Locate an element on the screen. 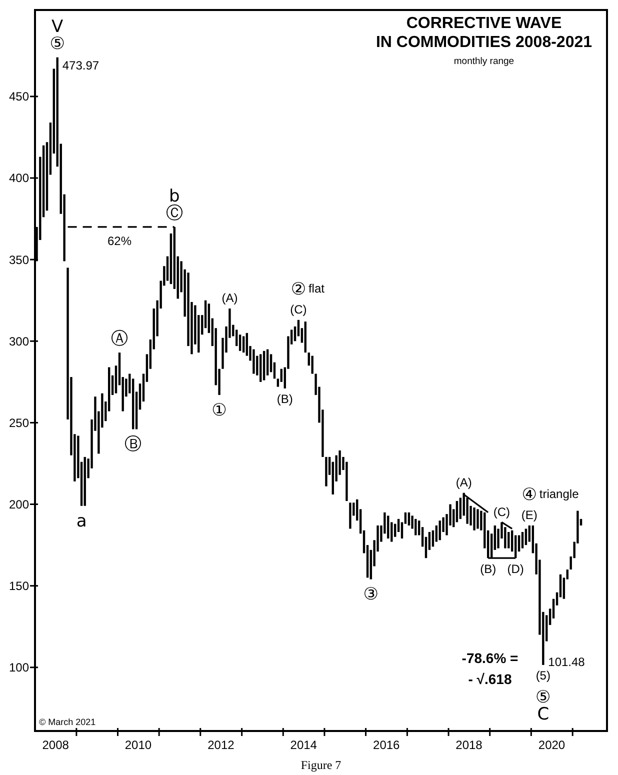  x-tick-label: 2010 is located at coordinates (138, 745).